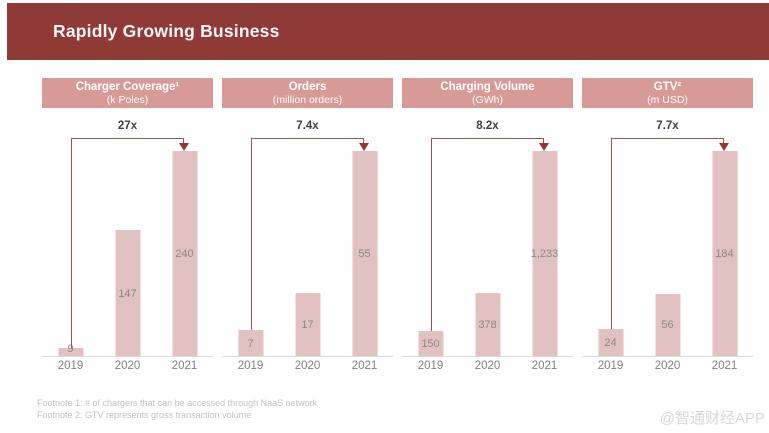  I want to click on bar-slot: 9, so click(70, 245).